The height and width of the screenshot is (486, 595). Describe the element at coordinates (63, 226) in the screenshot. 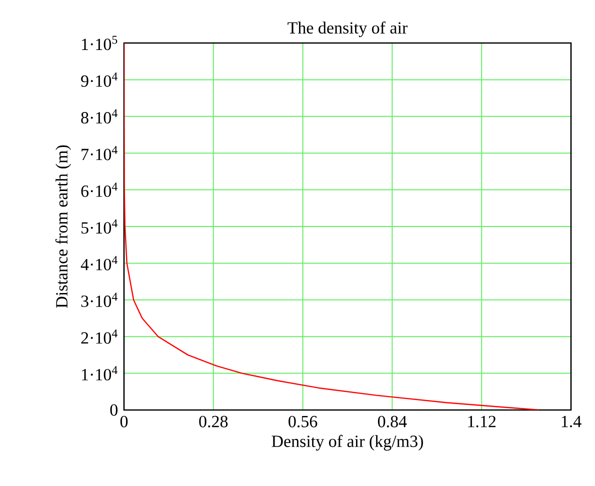

I see `y-axis-title: Distance from earth (m)` at that location.